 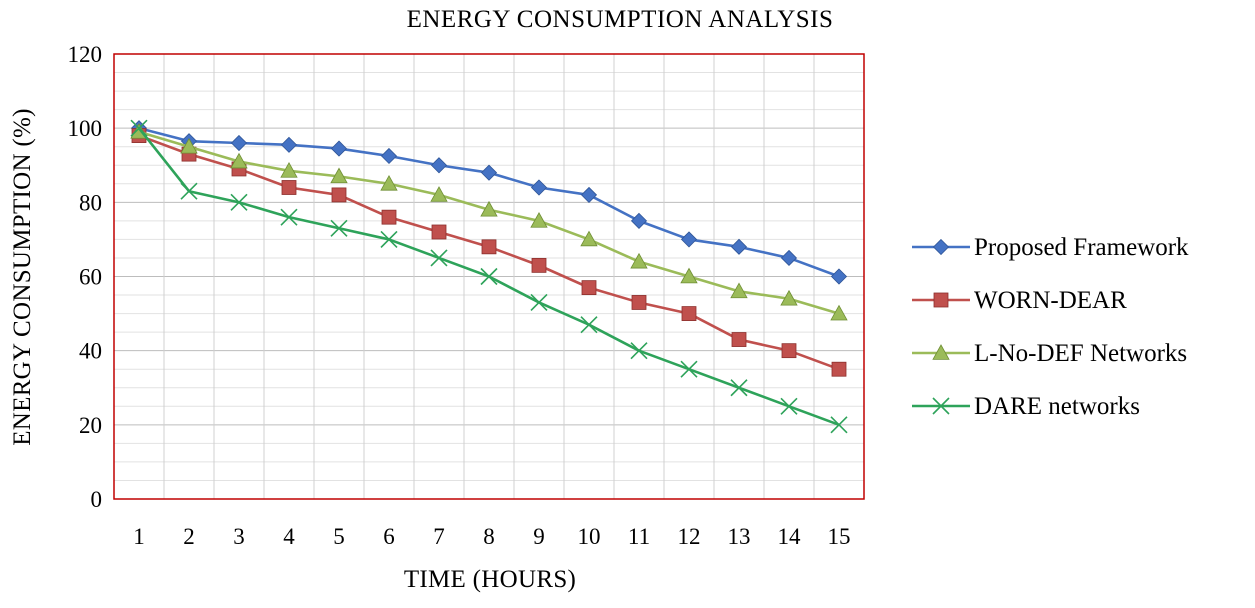 What do you see at coordinates (90, 202) in the screenshot?
I see `y-tick-label: 80` at bounding box center [90, 202].